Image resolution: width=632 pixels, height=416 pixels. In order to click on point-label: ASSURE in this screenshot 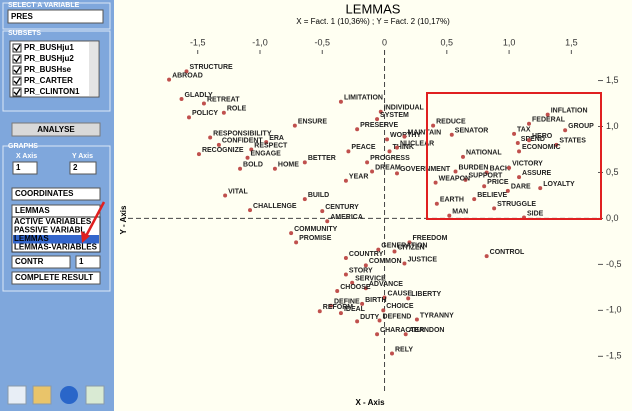, I will do `click(537, 173)`.